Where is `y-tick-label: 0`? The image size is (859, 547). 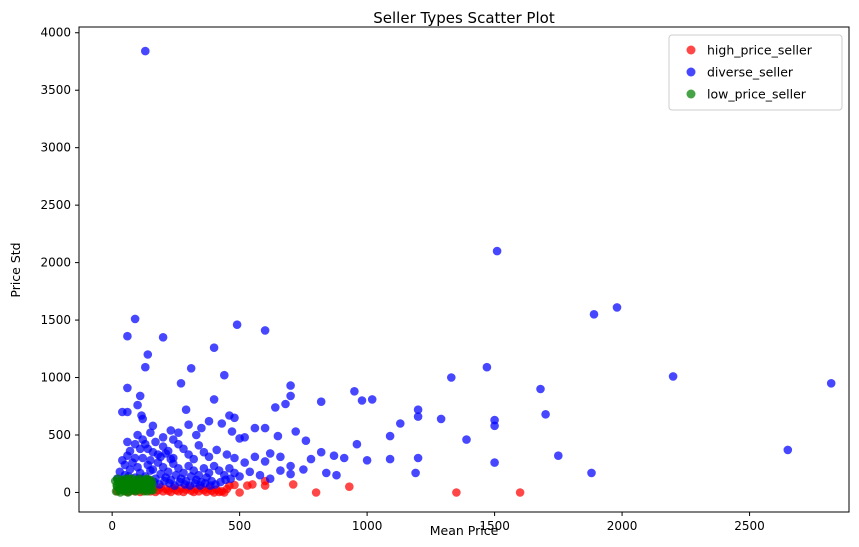
y-tick-label: 0 is located at coordinates (67, 492).